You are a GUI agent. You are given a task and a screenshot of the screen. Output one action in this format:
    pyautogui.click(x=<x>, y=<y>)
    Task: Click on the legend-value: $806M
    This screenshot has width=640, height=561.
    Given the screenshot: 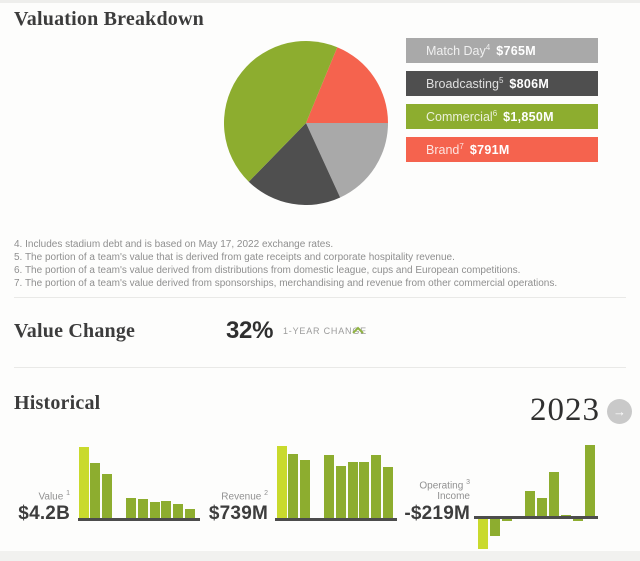 What is the action you would take?
    pyautogui.click(x=529, y=83)
    